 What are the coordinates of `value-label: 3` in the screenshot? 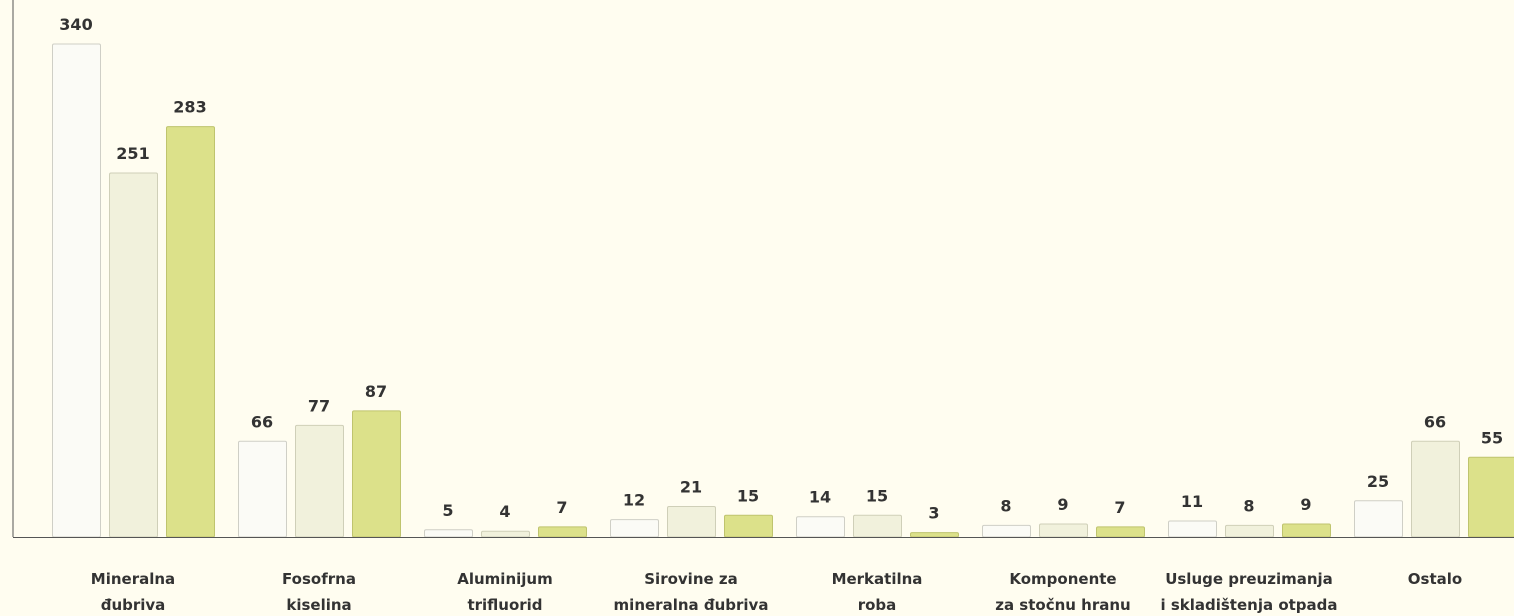 It's located at (933, 513).